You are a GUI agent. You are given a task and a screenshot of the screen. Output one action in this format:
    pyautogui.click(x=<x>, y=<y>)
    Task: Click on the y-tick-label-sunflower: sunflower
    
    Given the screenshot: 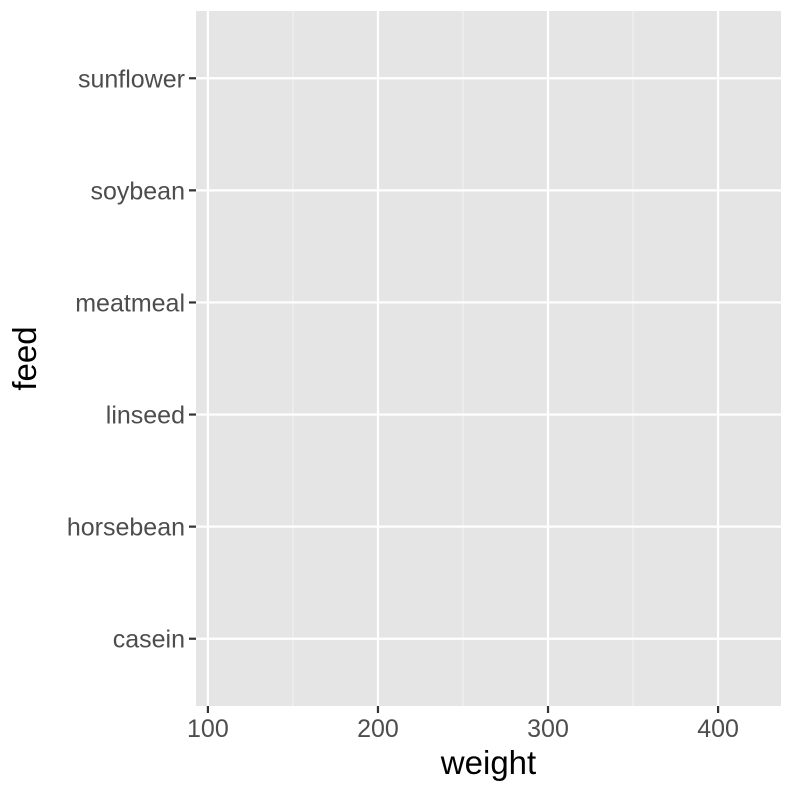 What is the action you would take?
    pyautogui.click(x=131, y=79)
    